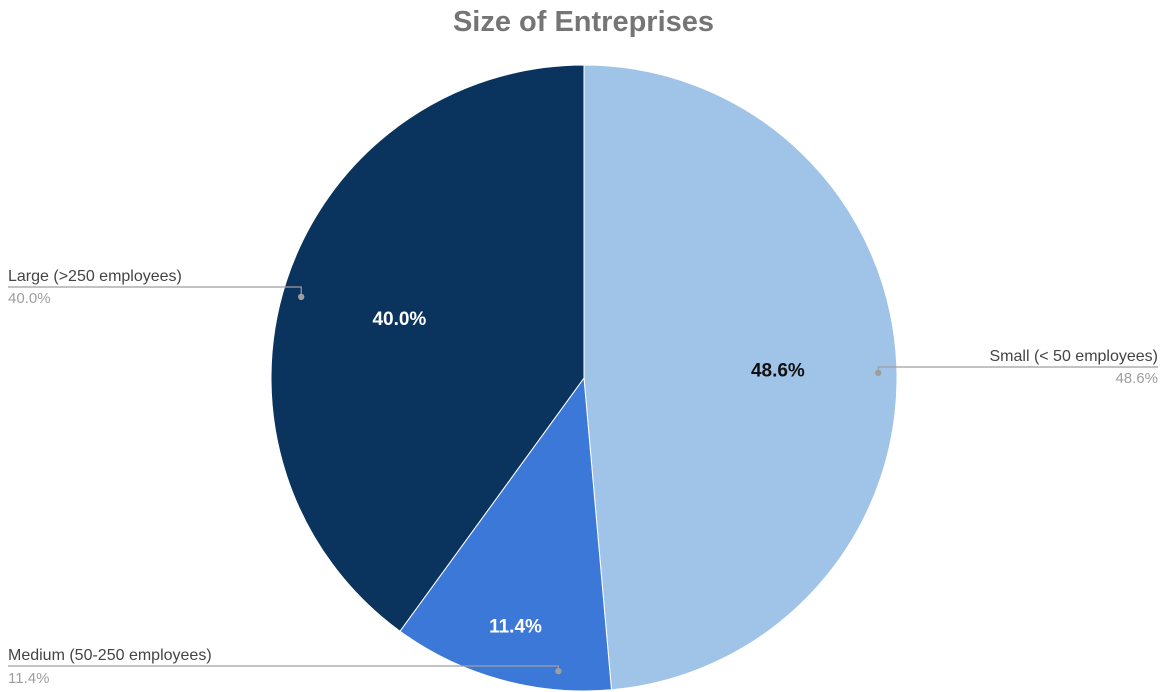 This screenshot has width=1167, height=692. What do you see at coordinates (1073, 356) in the screenshot?
I see `callout-name-small-50-employees: Small (< 50 employees)` at bounding box center [1073, 356].